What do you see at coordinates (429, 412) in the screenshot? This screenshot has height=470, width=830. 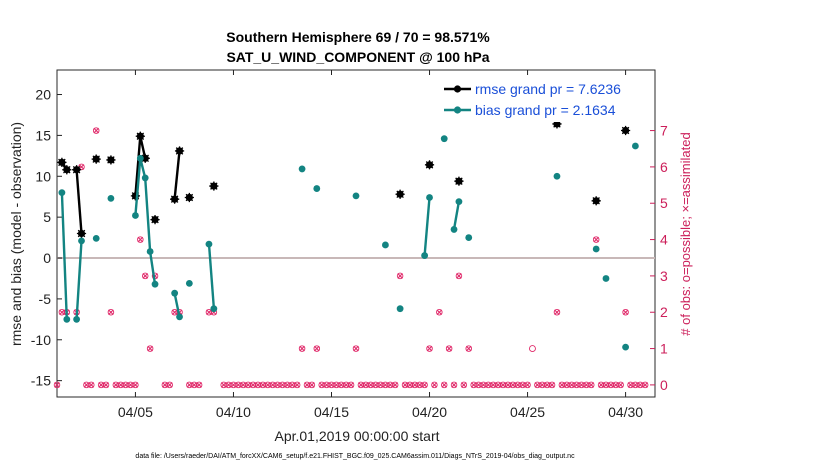 I see `x-tick-label: 04/20` at bounding box center [429, 412].